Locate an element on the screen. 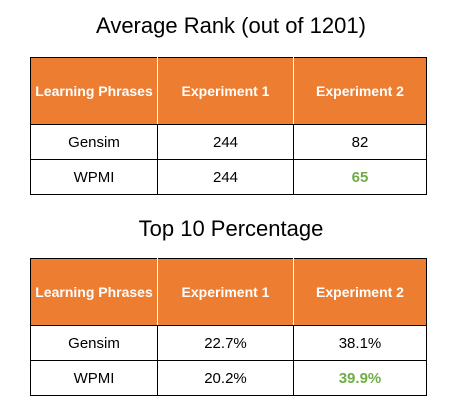  cell-gensim-experiment-1: 22.7% is located at coordinates (225, 343).